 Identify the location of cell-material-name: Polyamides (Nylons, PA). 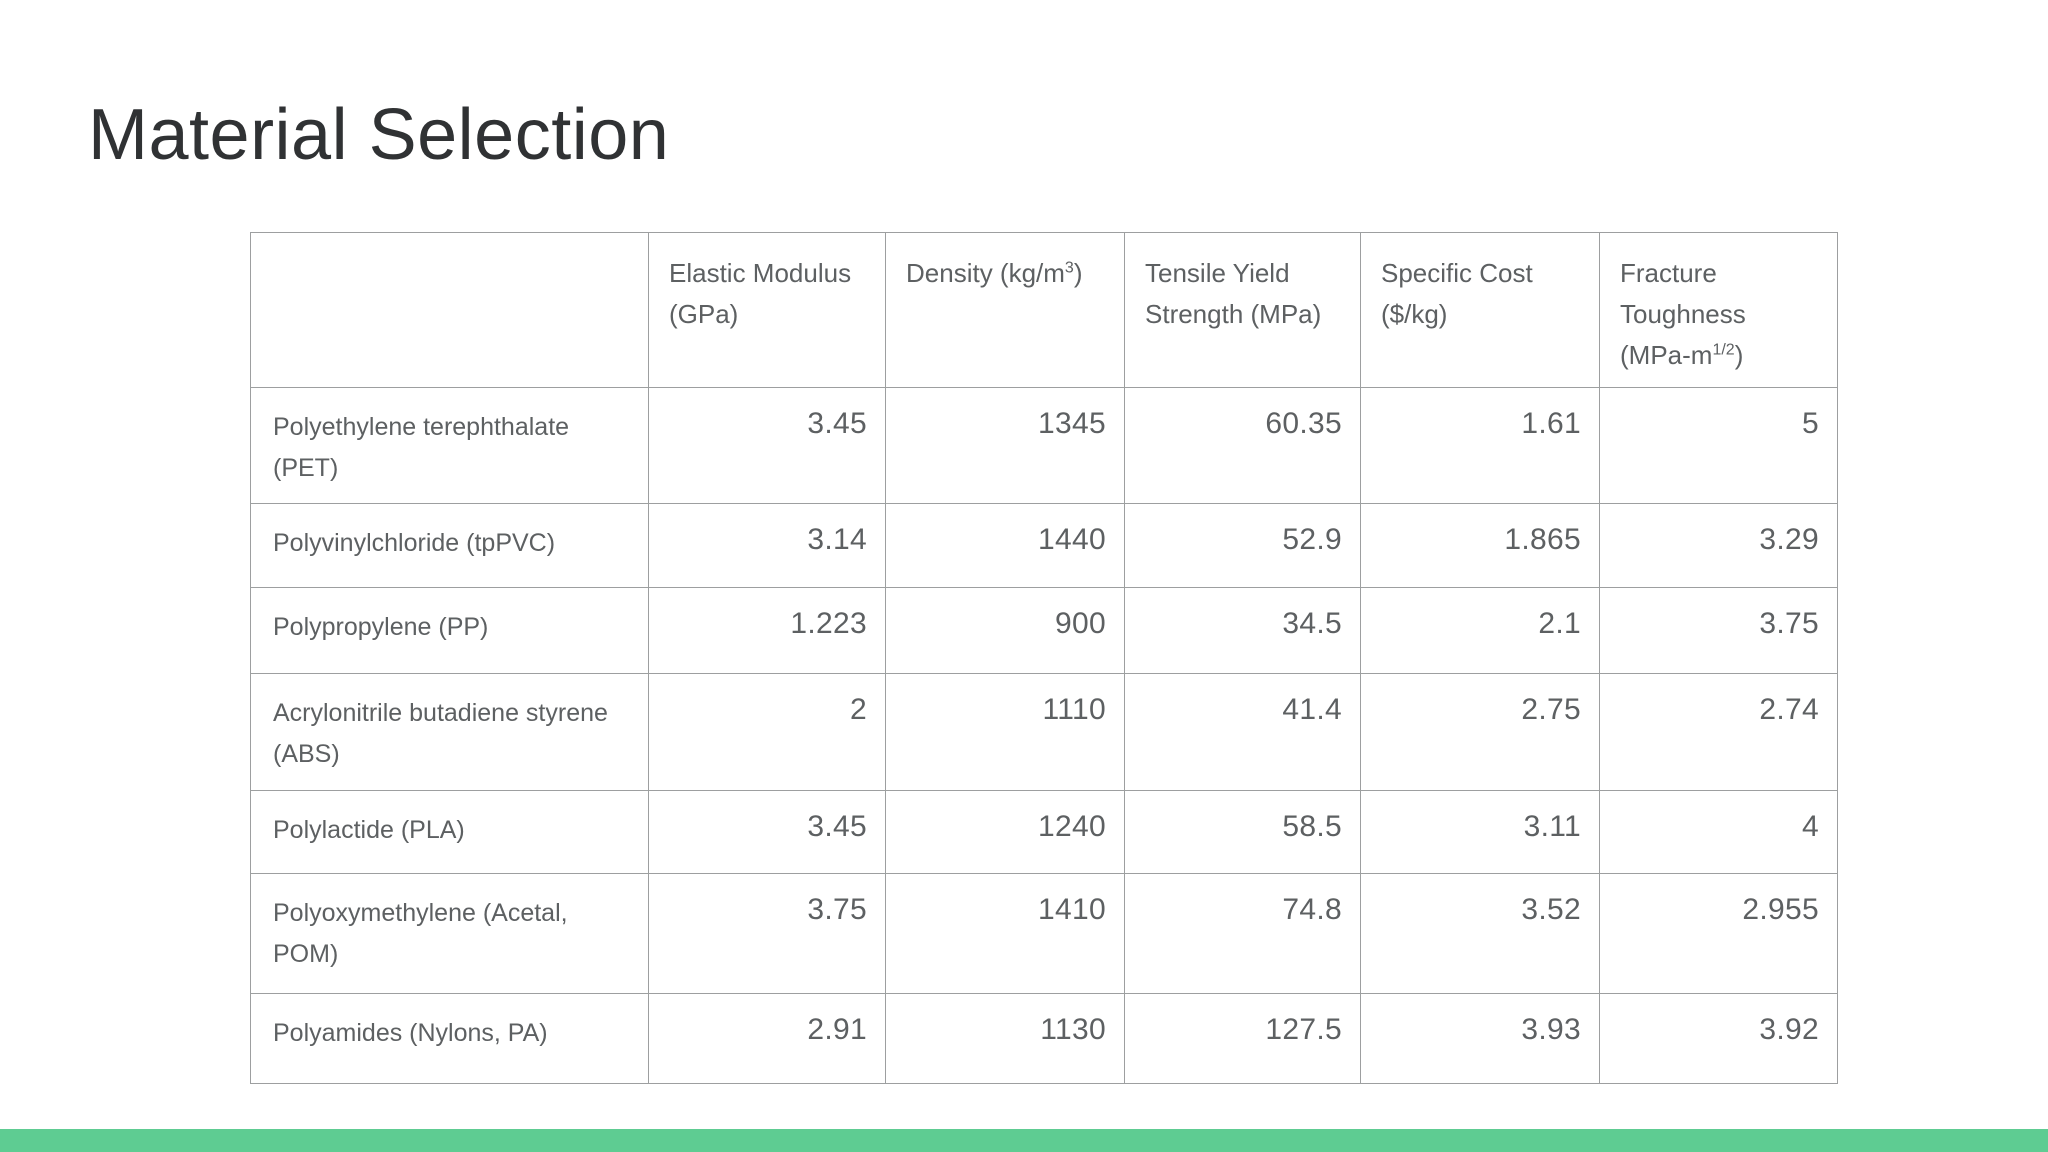
(449, 1038).